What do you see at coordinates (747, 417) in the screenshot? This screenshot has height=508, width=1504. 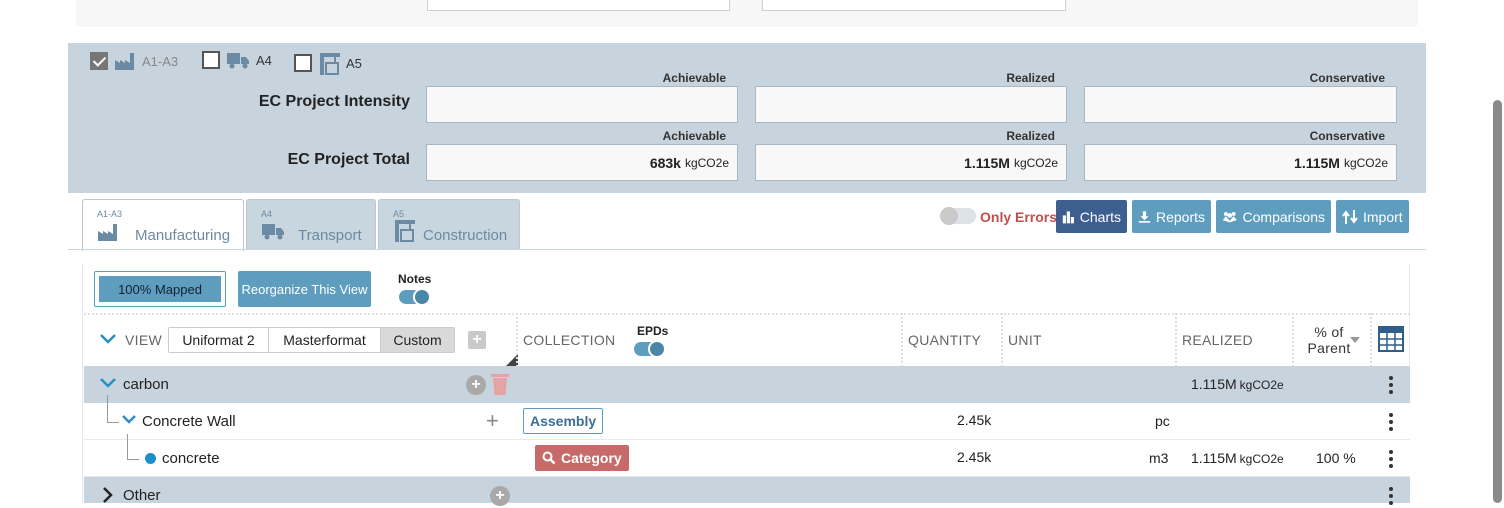 I see `table-row: Concrete Wall + Assembly 2.45k pc` at bounding box center [747, 417].